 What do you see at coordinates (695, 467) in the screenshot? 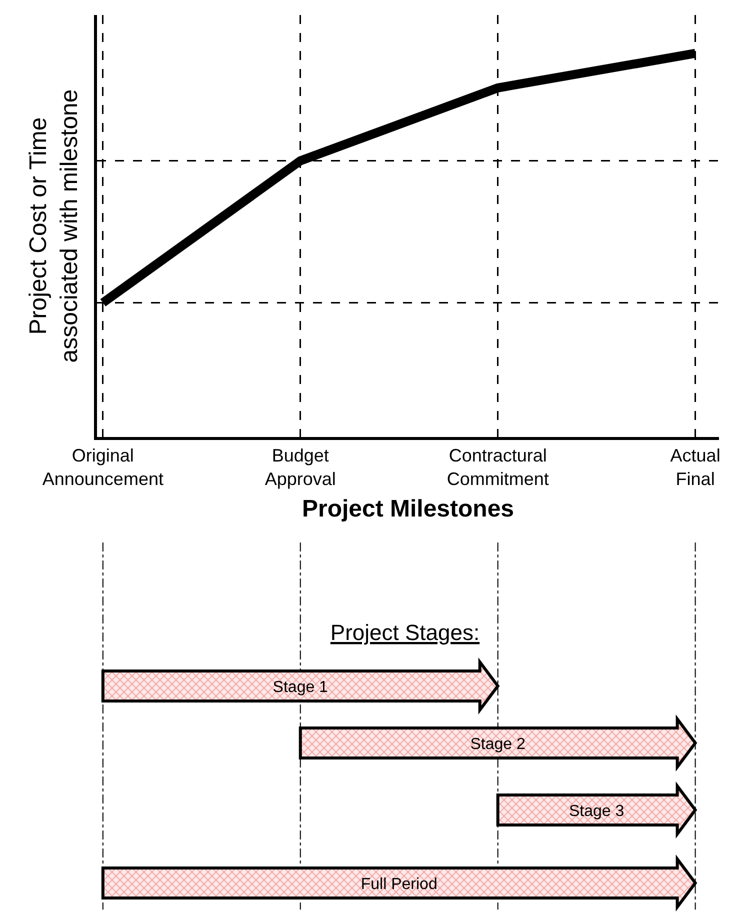
I see `x-tick-label: Actual Final` at bounding box center [695, 467].